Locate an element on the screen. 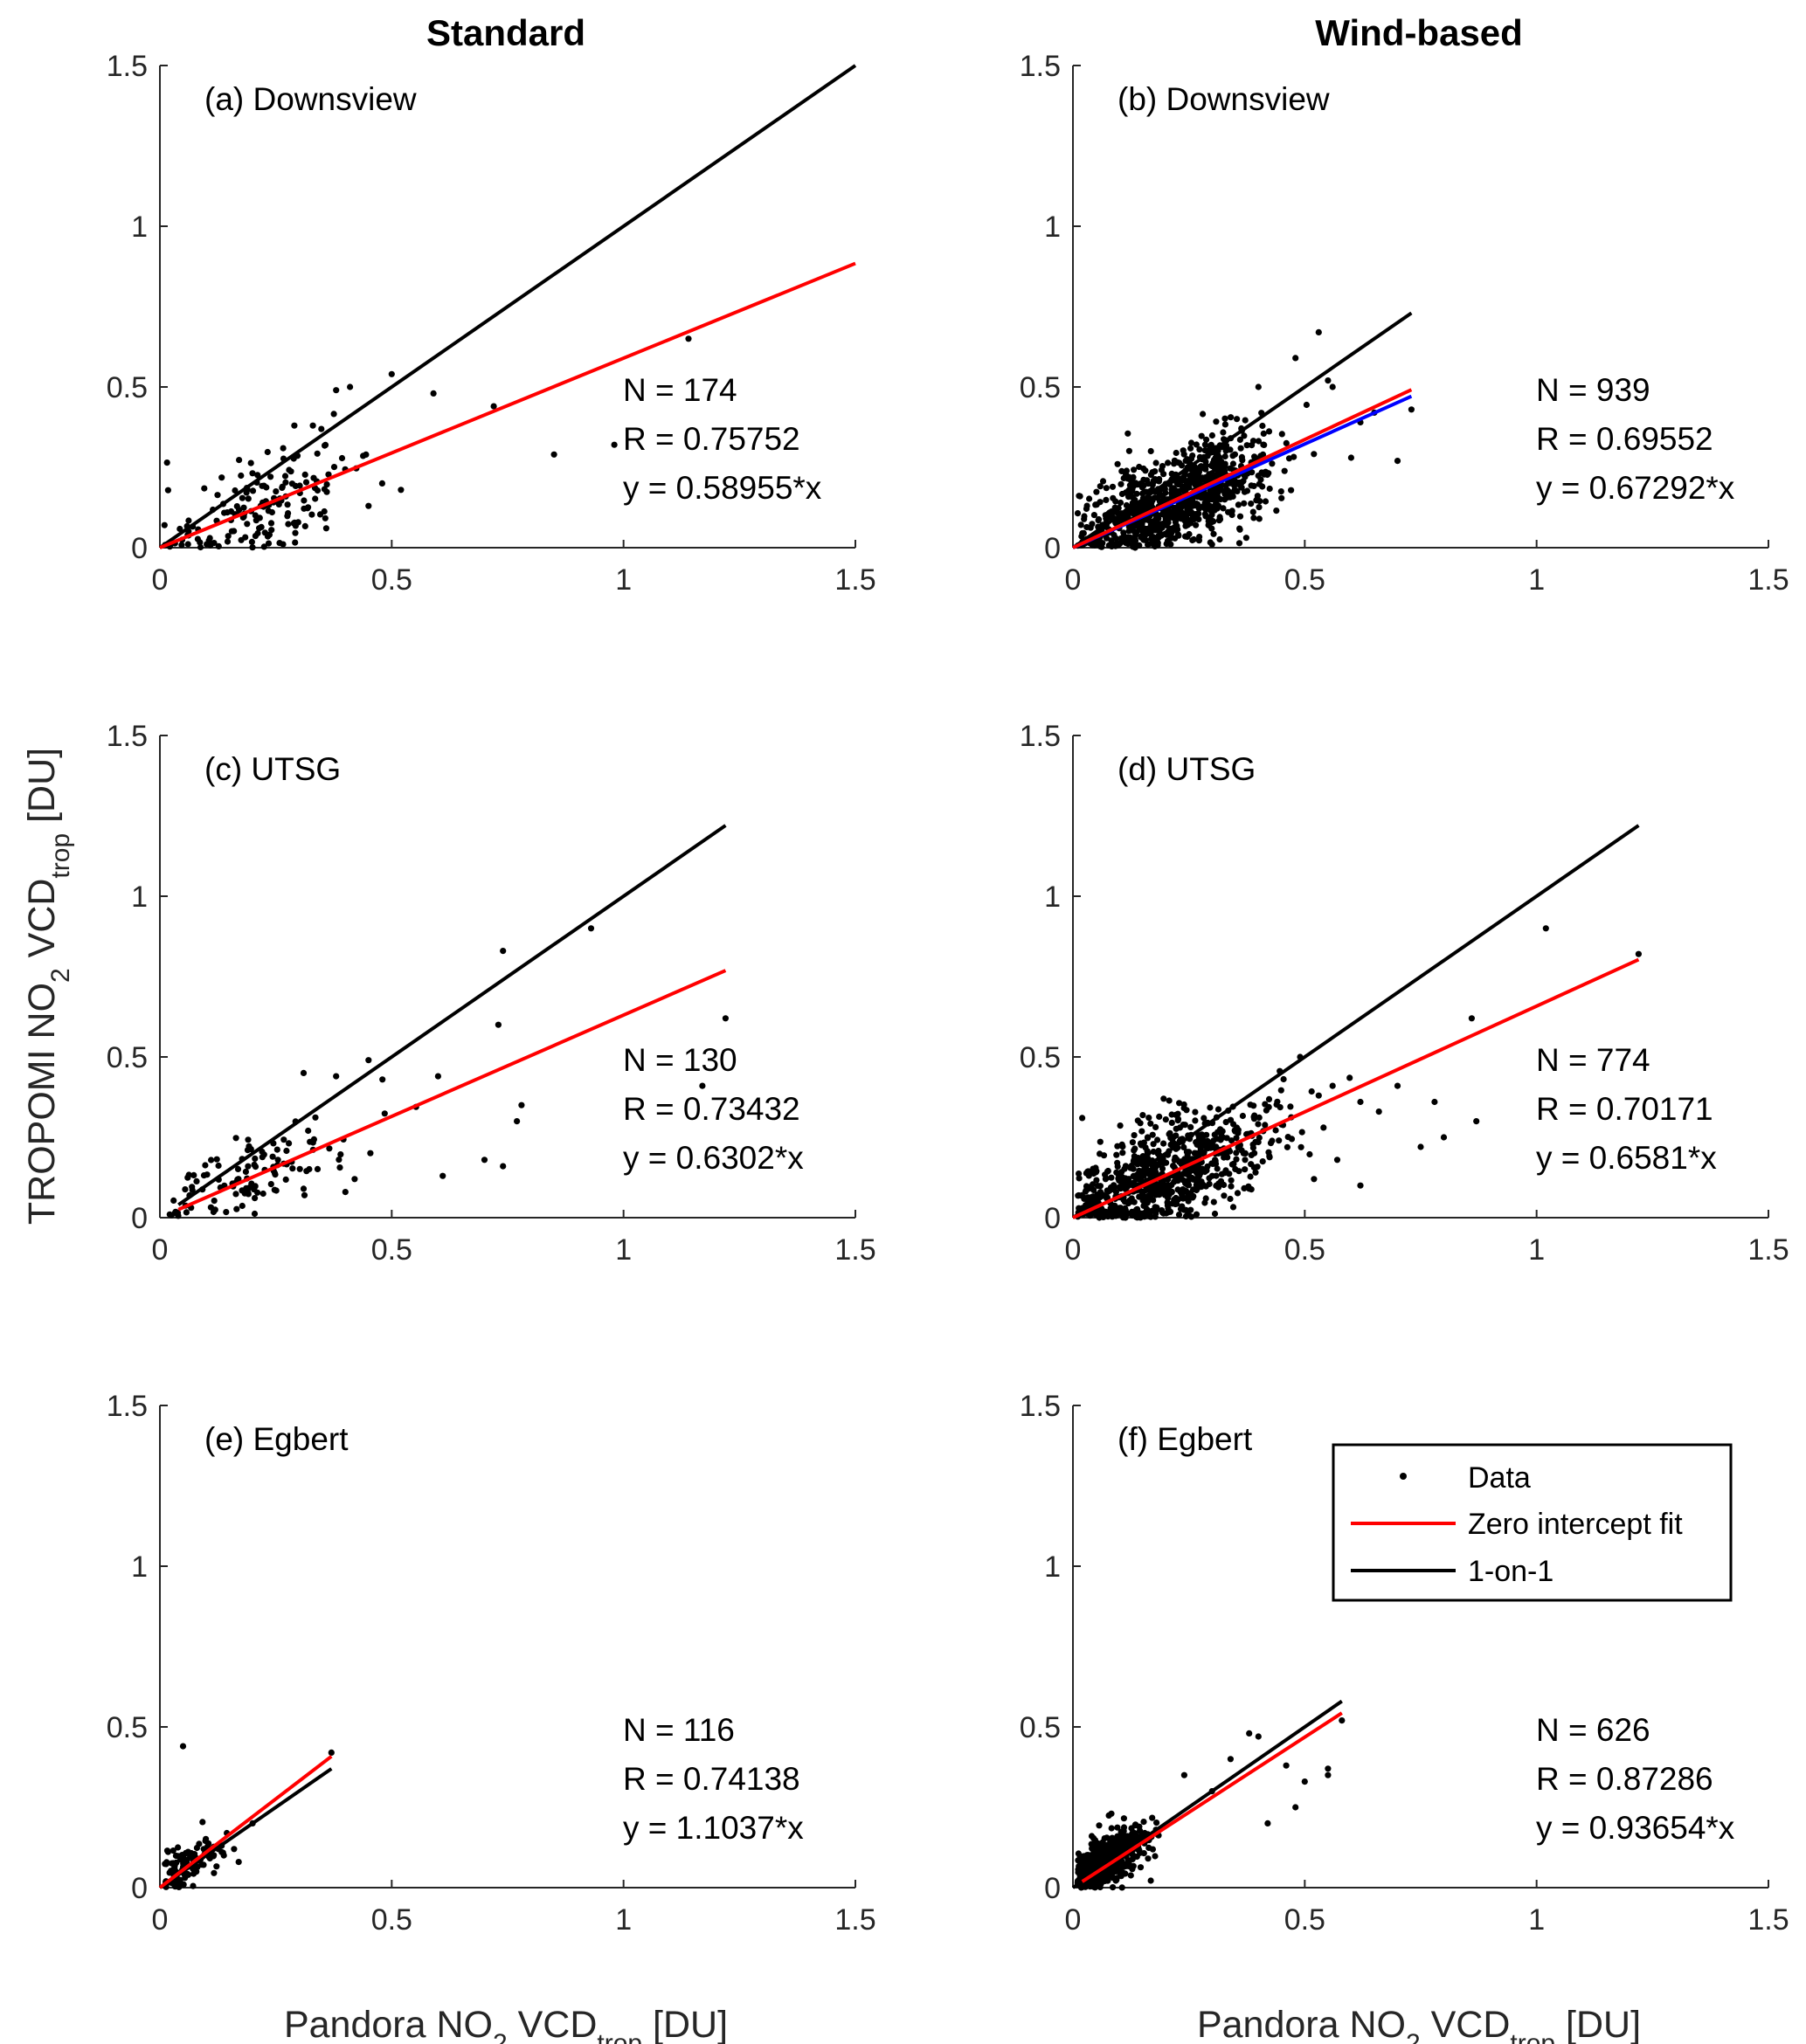  x-label-mid: VCD is located at coordinates (553, 2024).